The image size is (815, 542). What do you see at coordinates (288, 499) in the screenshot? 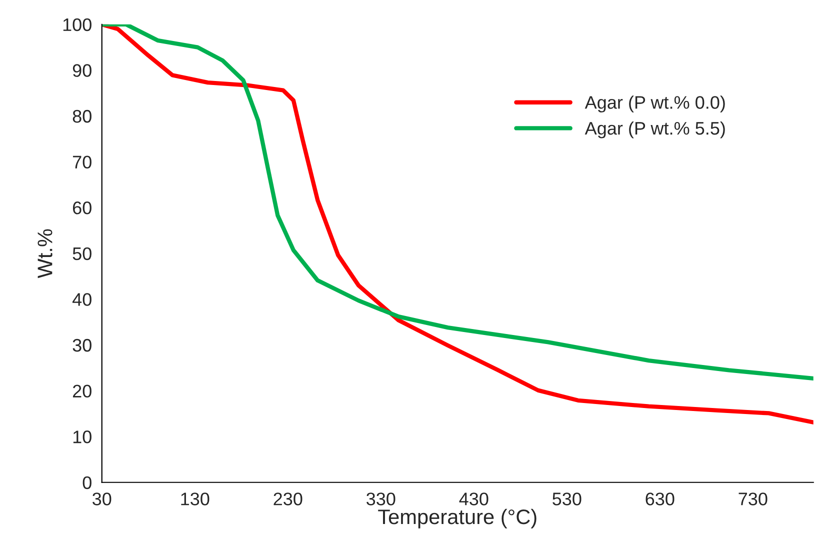
I see `x-tick-label: 230` at bounding box center [288, 499].